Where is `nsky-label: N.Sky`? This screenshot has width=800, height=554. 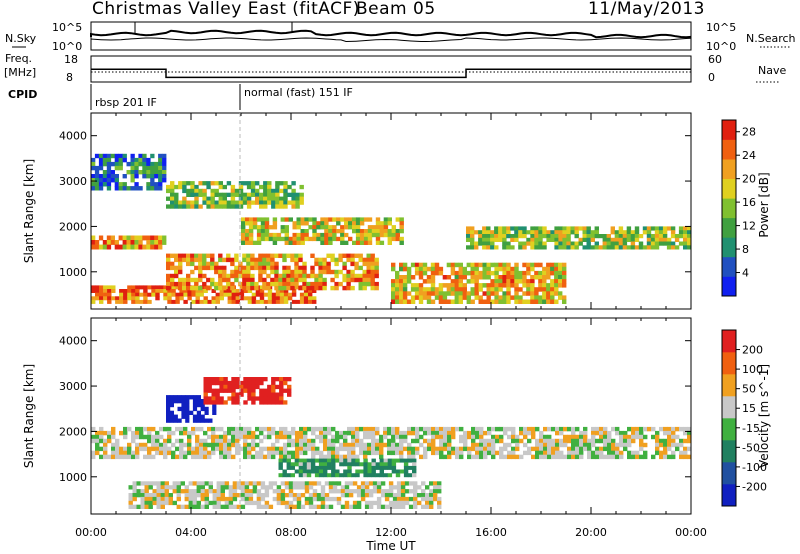 nsky-label: N.Sky is located at coordinates (21, 38).